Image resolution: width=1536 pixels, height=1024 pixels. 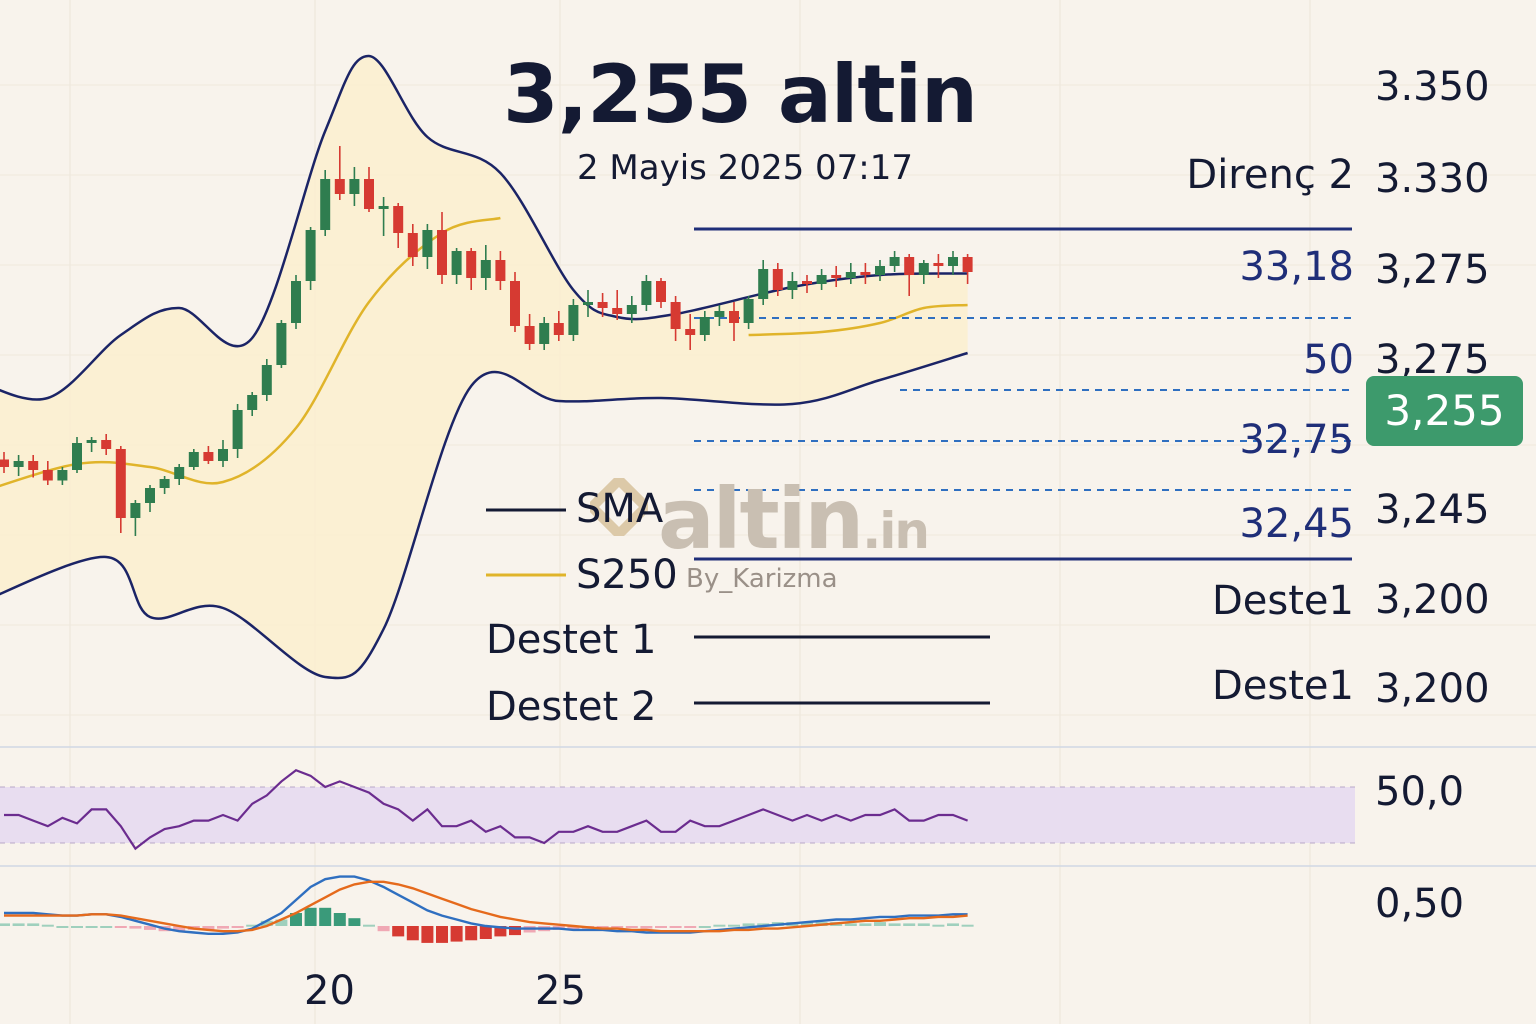 I want to click on level-label: 50, so click(x=1328, y=360).